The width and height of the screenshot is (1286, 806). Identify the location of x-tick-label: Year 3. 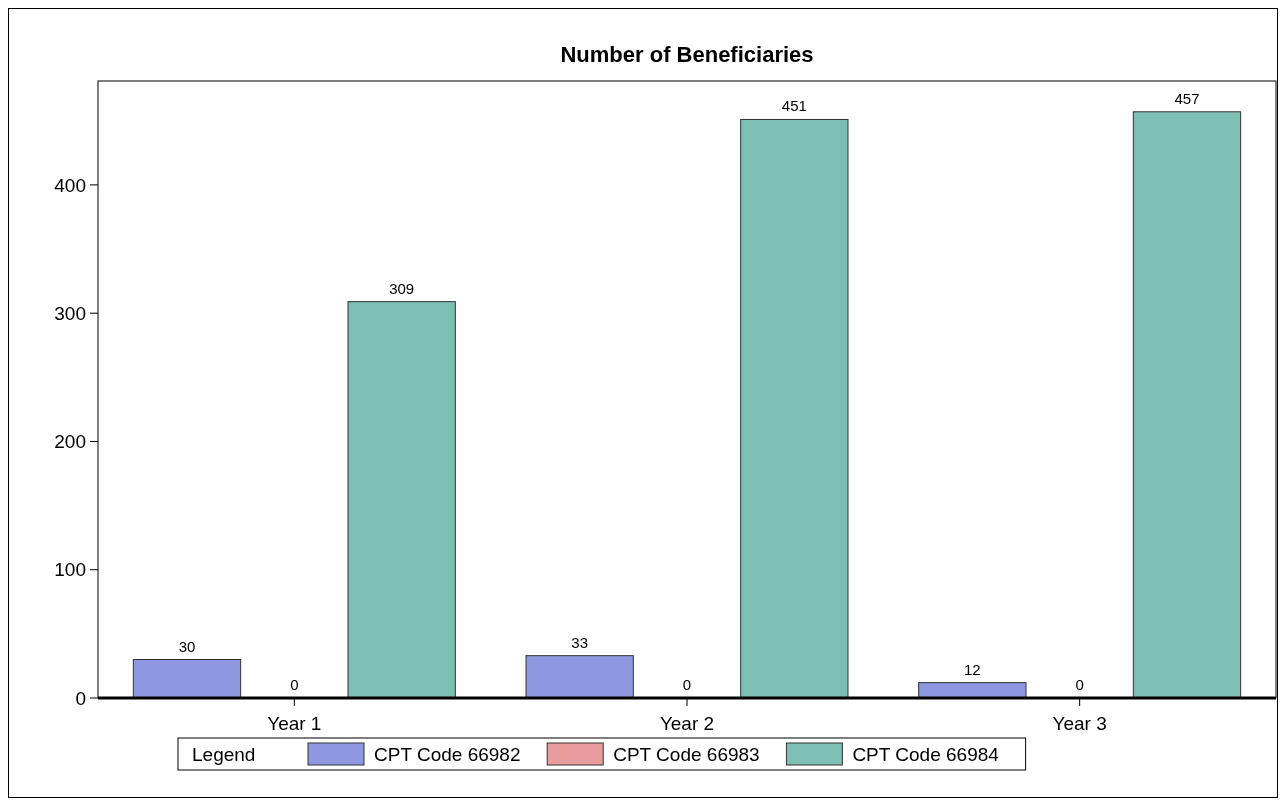
(1079, 723).